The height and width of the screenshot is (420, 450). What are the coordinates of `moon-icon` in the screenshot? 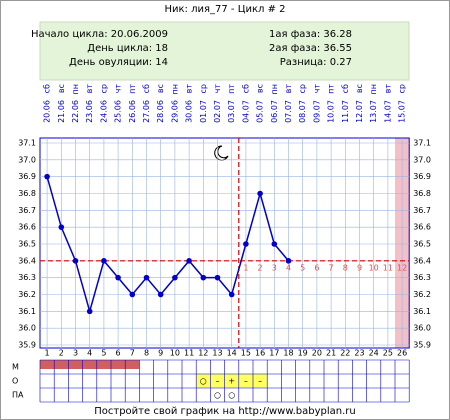 It's located at (221, 153).